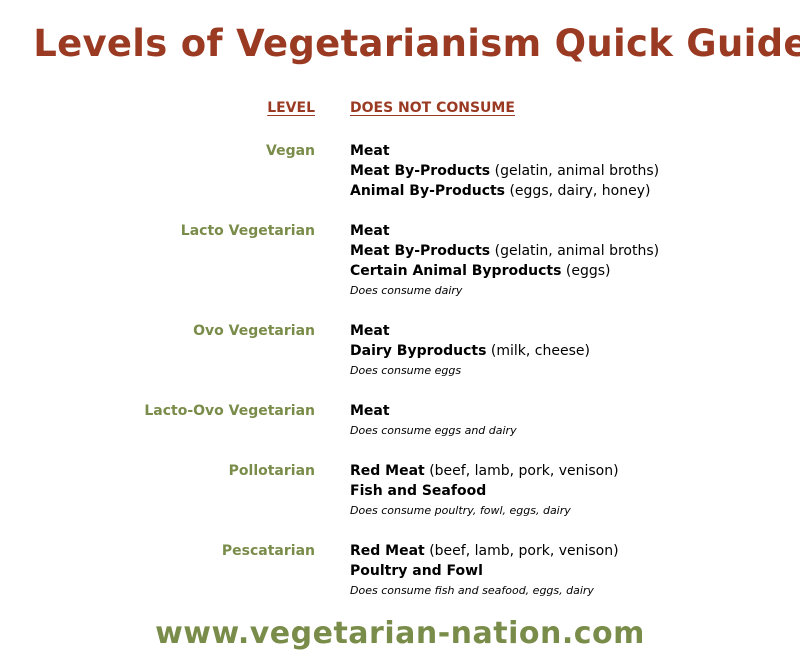 This screenshot has width=800, height=666. What do you see at coordinates (406, 370) in the screenshot?
I see `consumption-note: Does consume eggs` at bounding box center [406, 370].